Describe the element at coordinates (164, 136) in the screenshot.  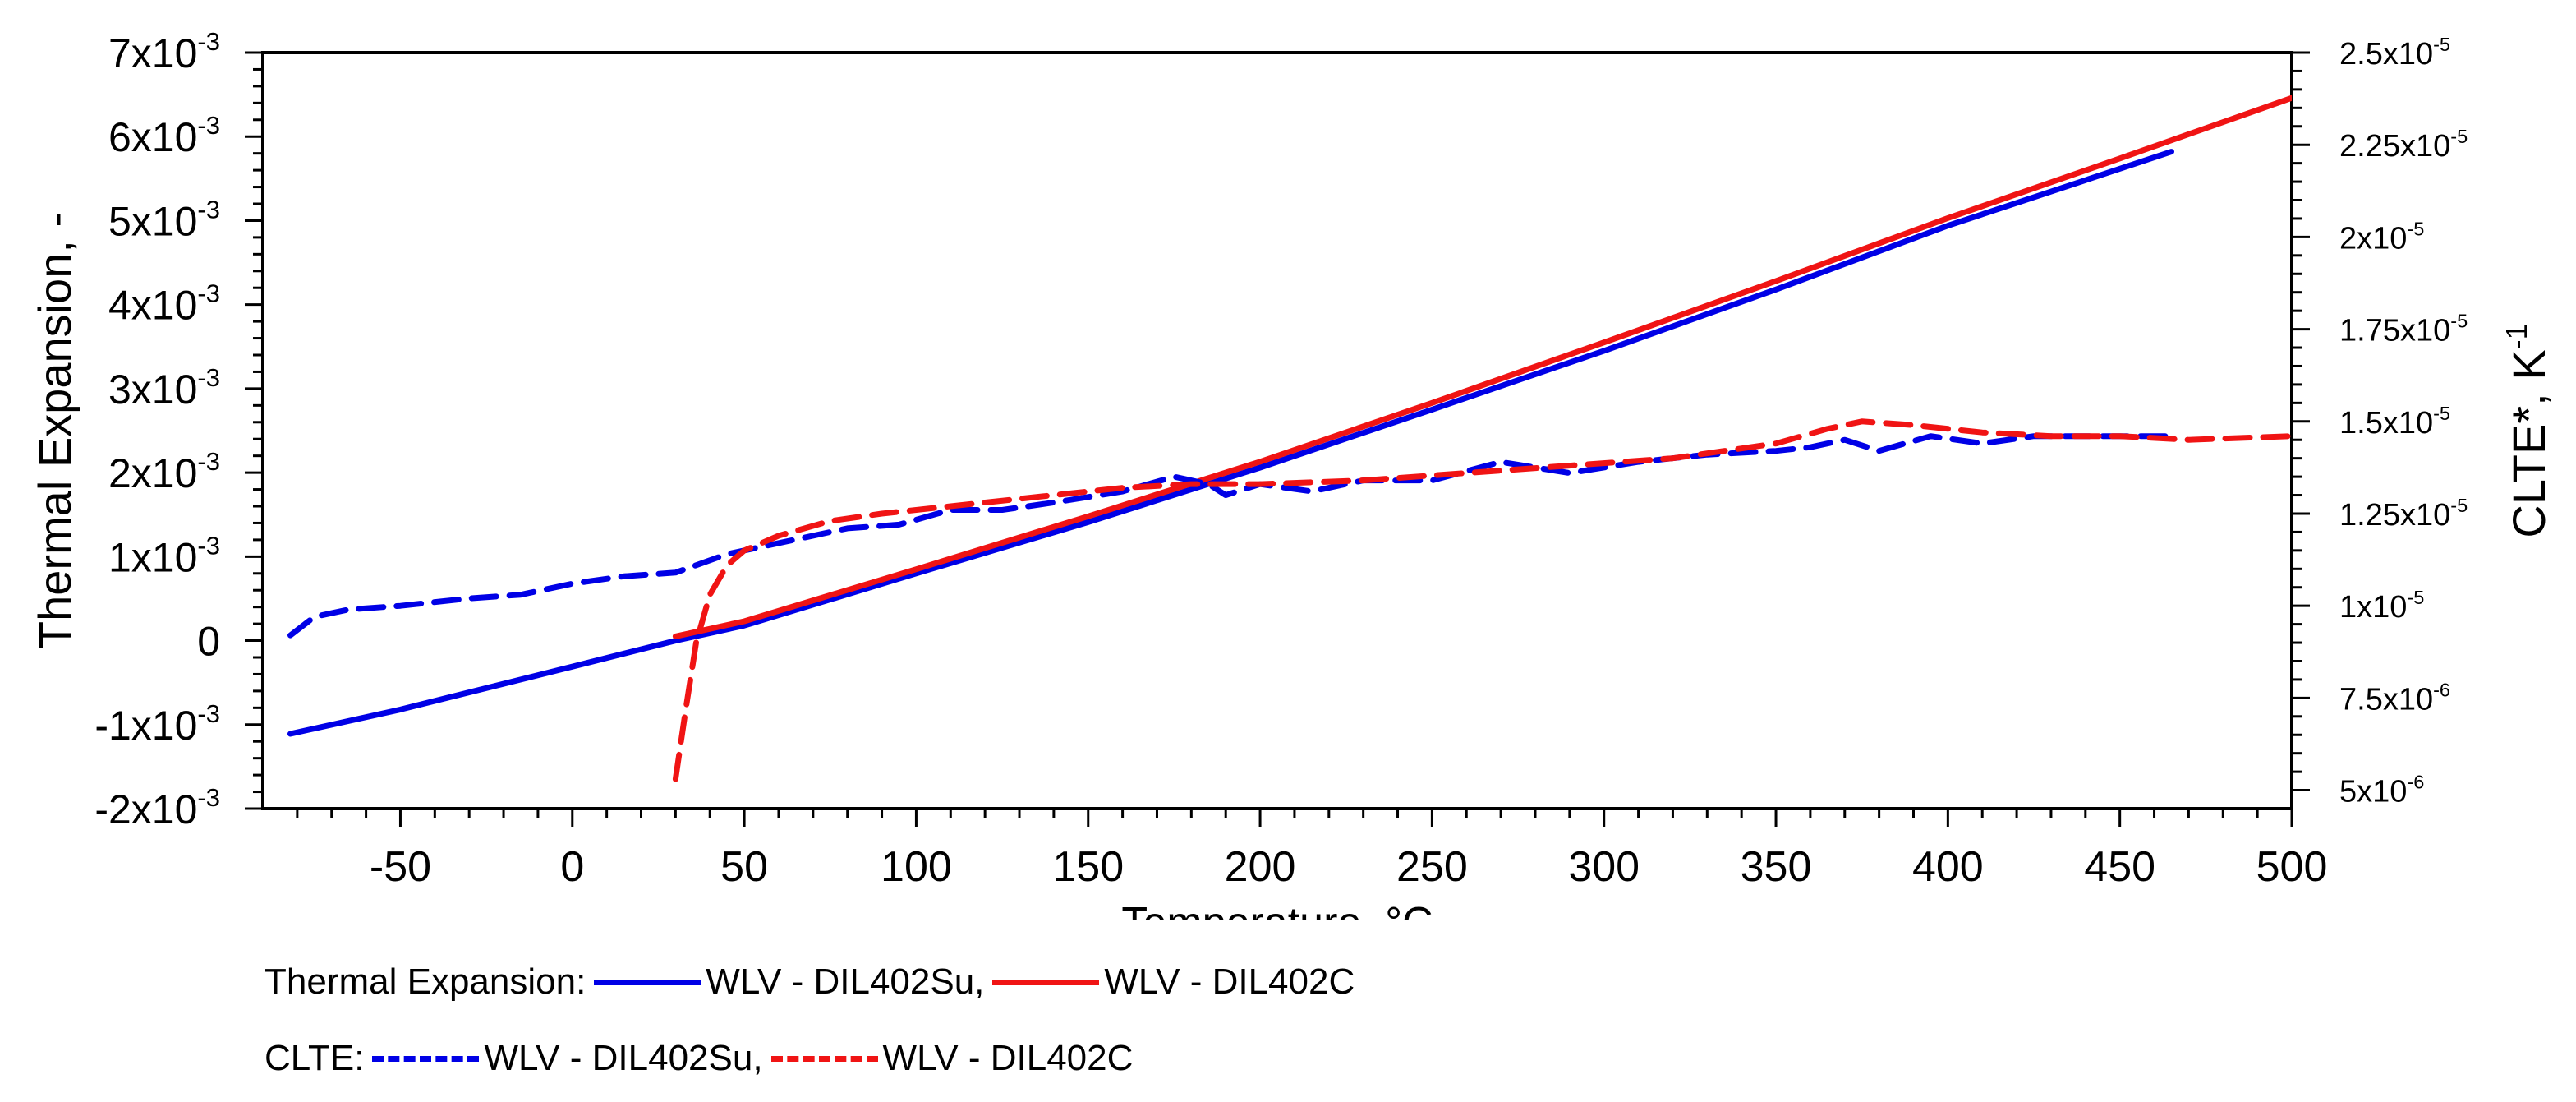
I see `y-left-tick-label: 6x10⁻³` at that location.